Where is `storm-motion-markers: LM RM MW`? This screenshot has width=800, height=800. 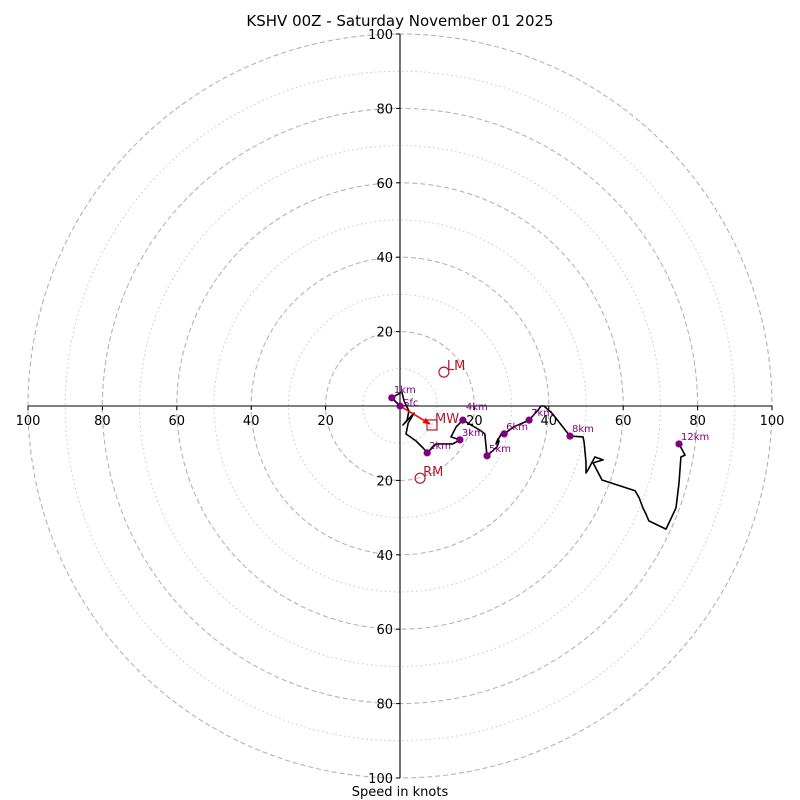
storm-motion-markers: LM RM MW is located at coordinates (439, 421).